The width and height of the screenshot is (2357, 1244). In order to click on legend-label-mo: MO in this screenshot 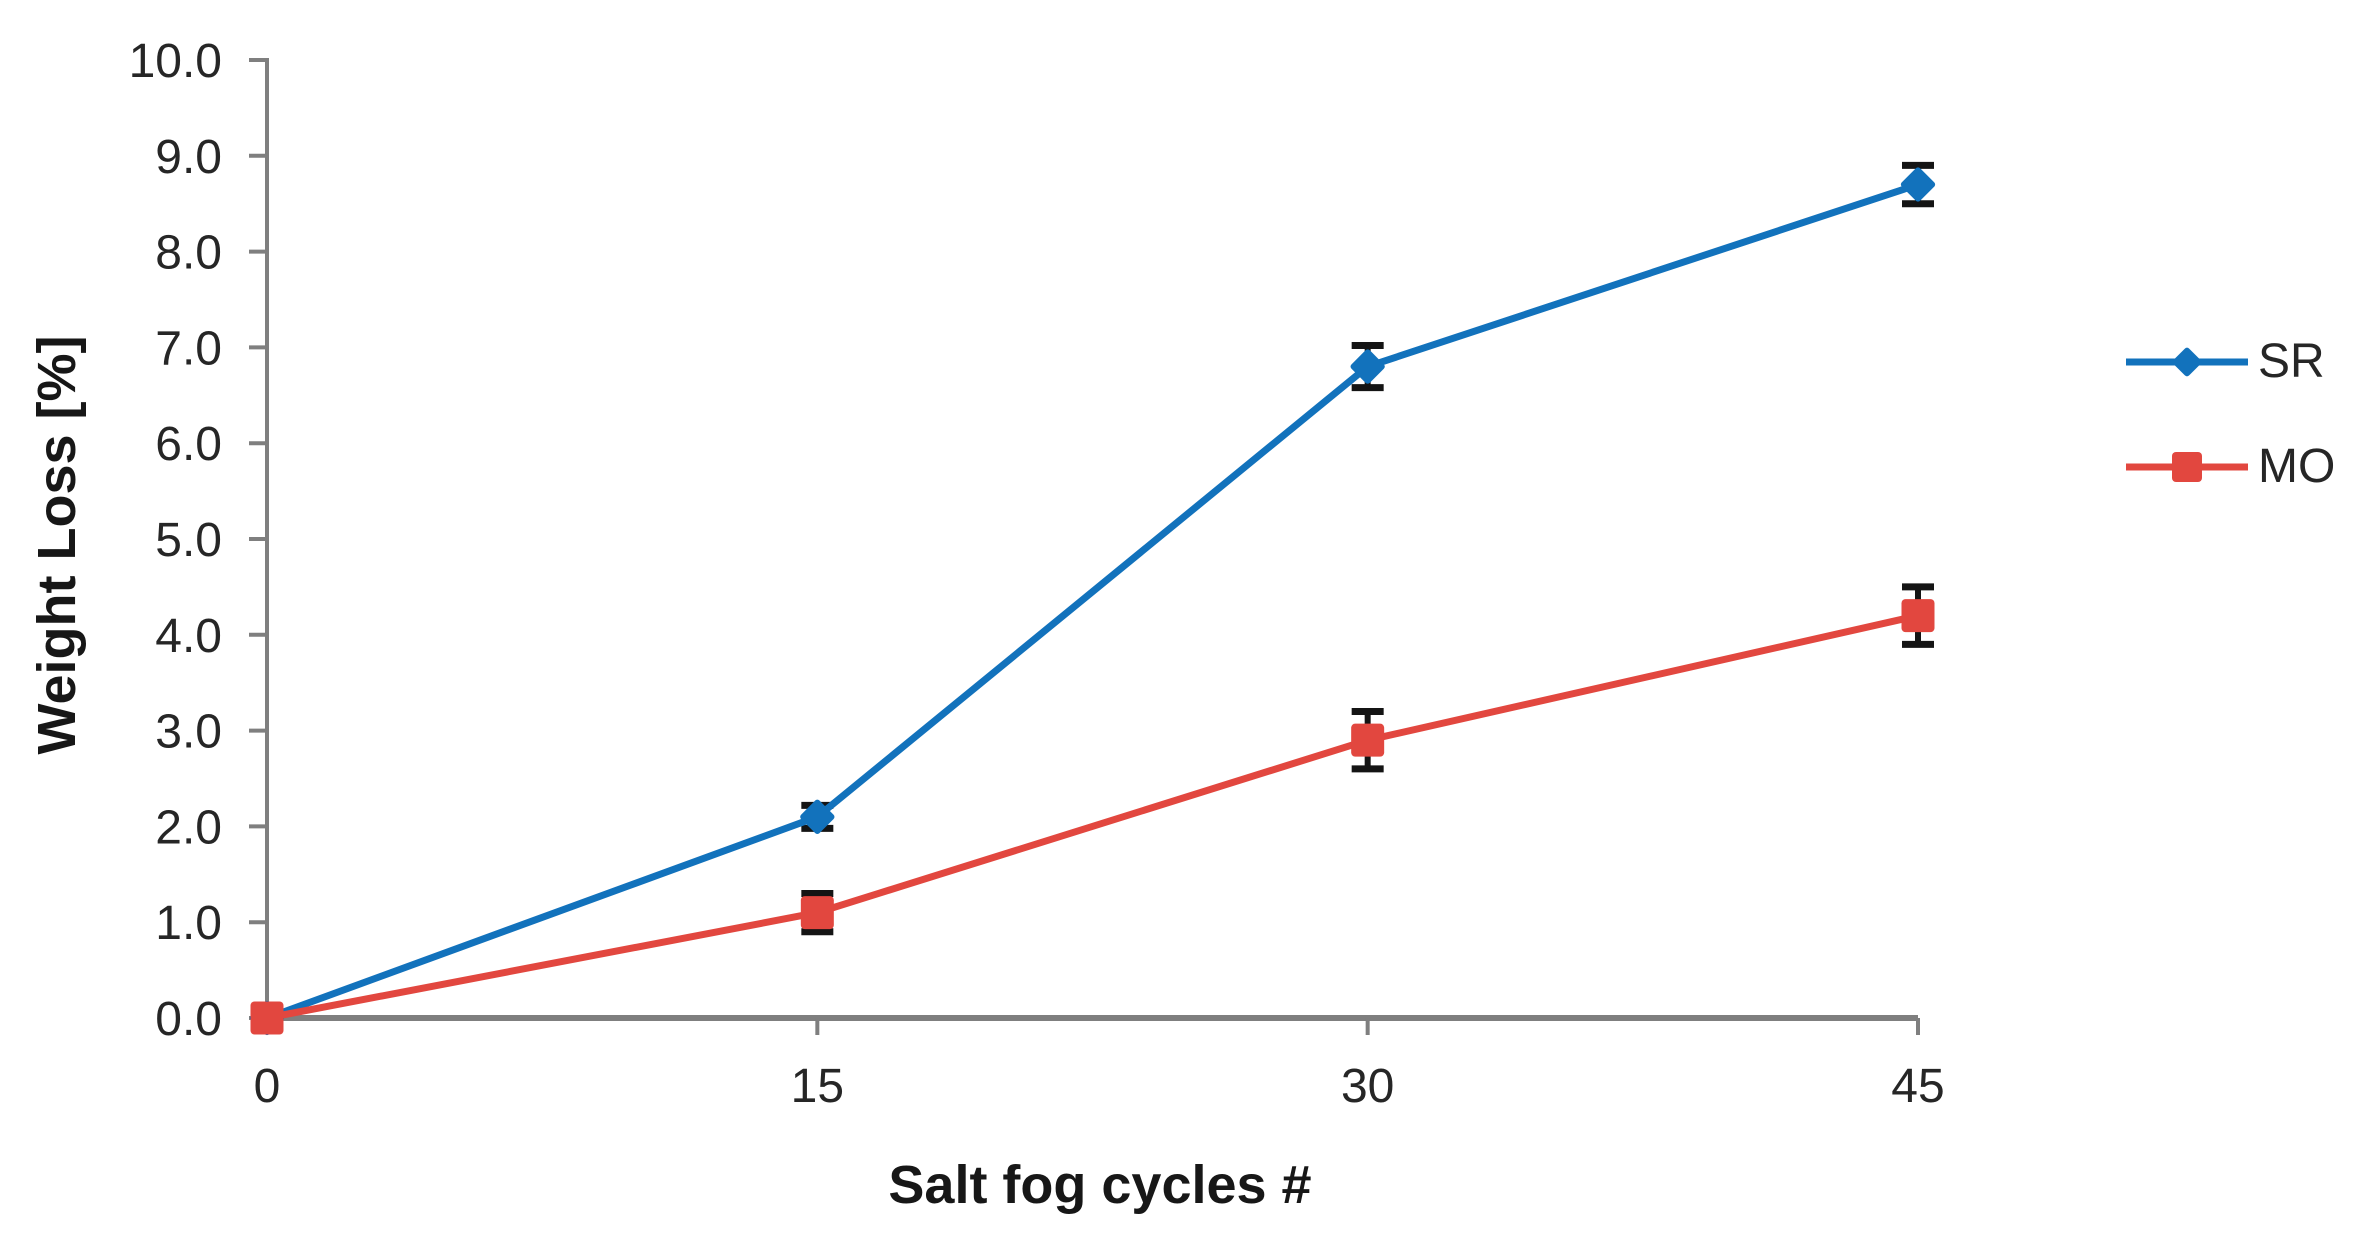, I will do `click(2297, 466)`.